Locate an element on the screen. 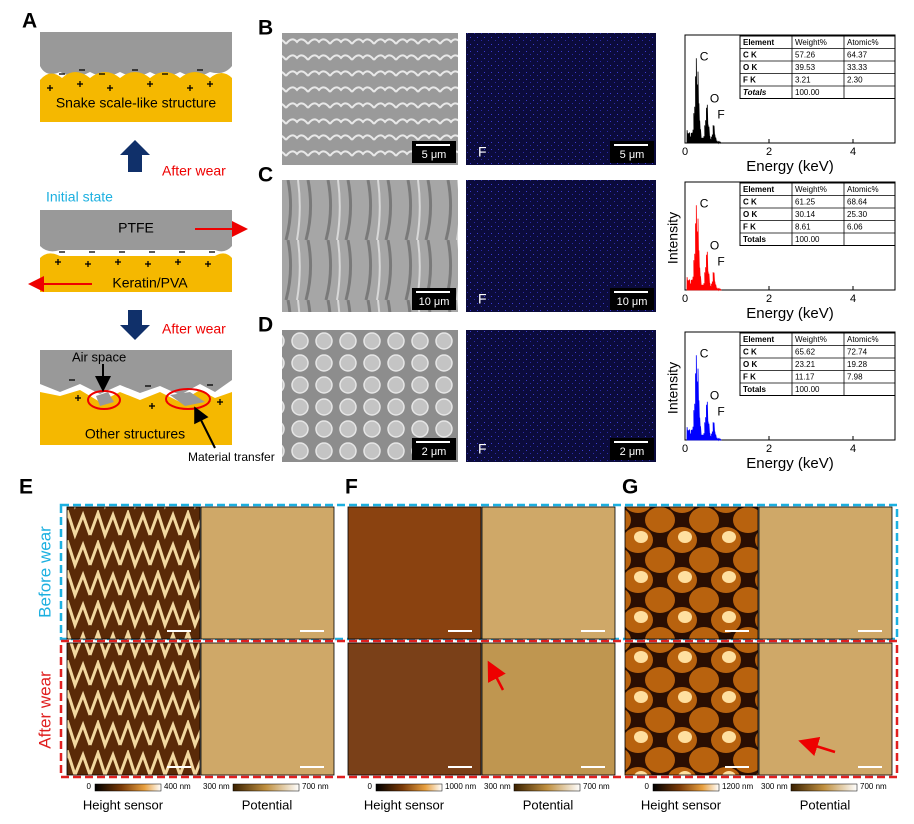 The width and height of the screenshot is (914, 824). panel-label: F is located at coordinates (351, 487).